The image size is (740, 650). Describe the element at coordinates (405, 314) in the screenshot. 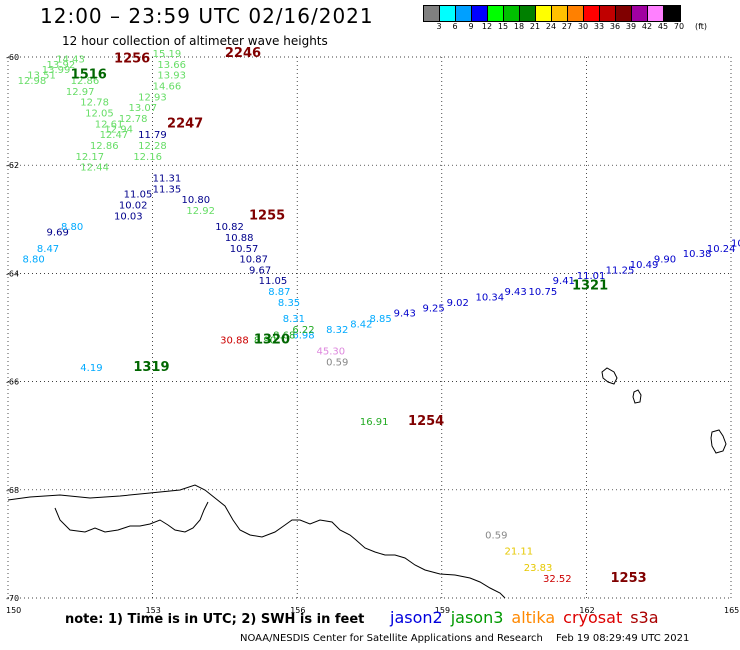

I see `swh-value-label: 9.43` at that location.